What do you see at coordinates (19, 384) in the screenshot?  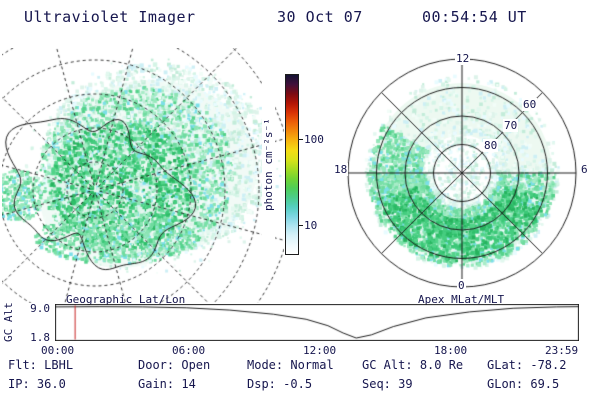 I see `stat-label: IP:` at bounding box center [19, 384].